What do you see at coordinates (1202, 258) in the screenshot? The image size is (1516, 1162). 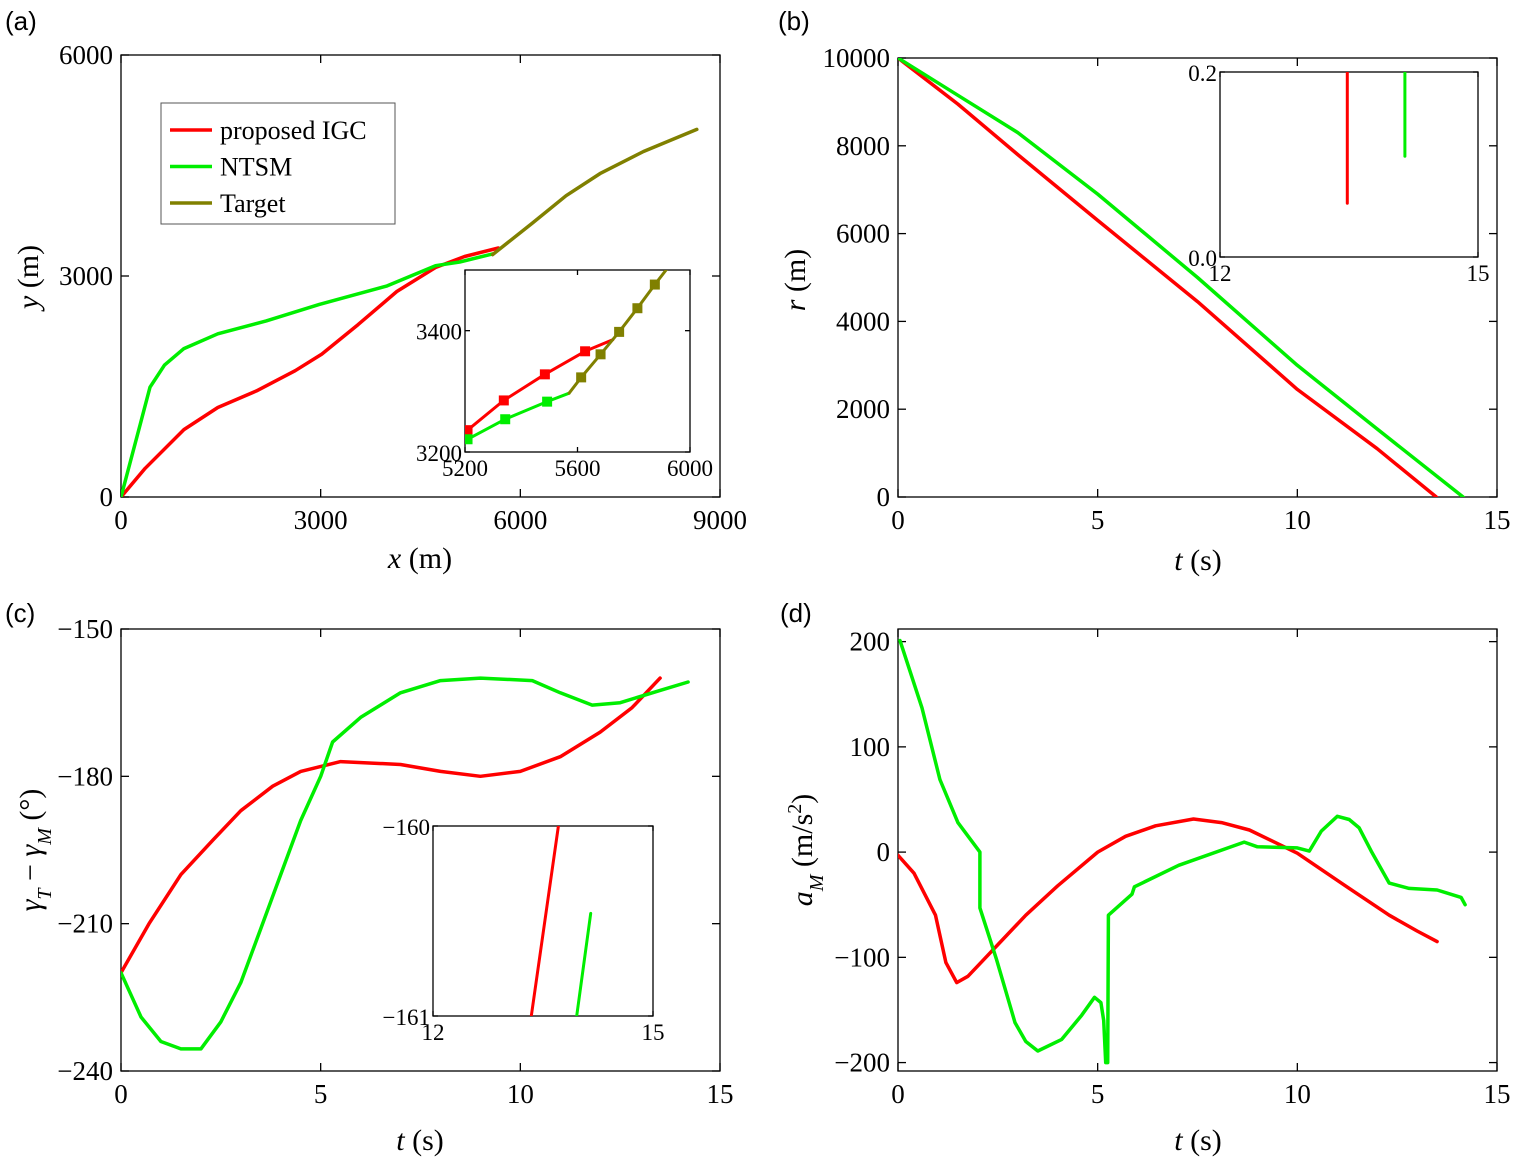 I see `panel-b-inset-y-tick-label: 0.0` at bounding box center [1202, 258].